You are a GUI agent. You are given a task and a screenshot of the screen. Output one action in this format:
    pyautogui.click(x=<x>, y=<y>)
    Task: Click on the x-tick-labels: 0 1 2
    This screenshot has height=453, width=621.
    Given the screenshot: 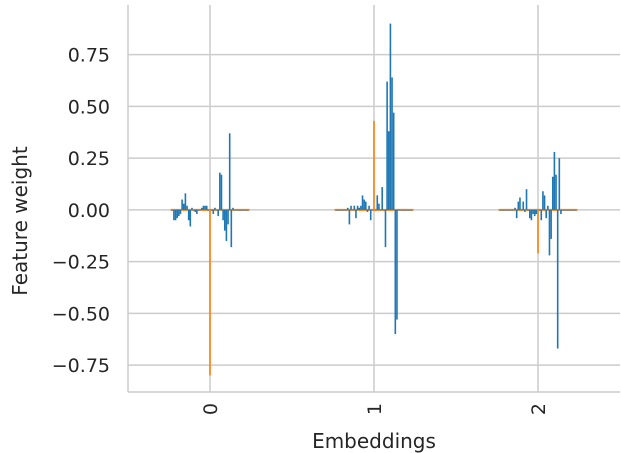 What is the action you would take?
    pyautogui.click(x=375, y=409)
    